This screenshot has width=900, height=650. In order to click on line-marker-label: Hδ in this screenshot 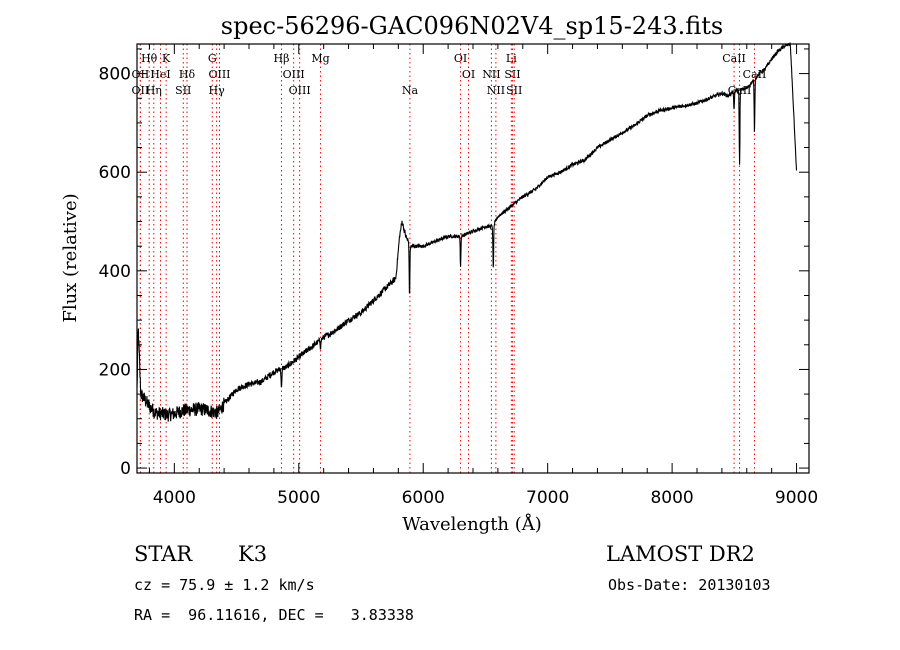, I will do `click(187, 74)`.